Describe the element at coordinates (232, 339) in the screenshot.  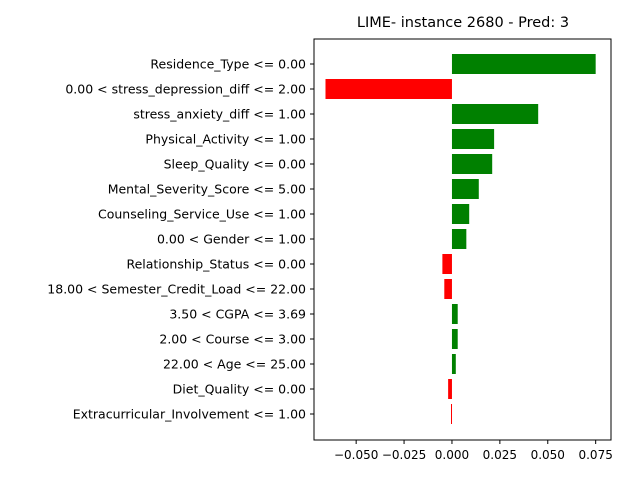
I see `y-tick-label: 2.00 < Course <= 3.00` at that location.